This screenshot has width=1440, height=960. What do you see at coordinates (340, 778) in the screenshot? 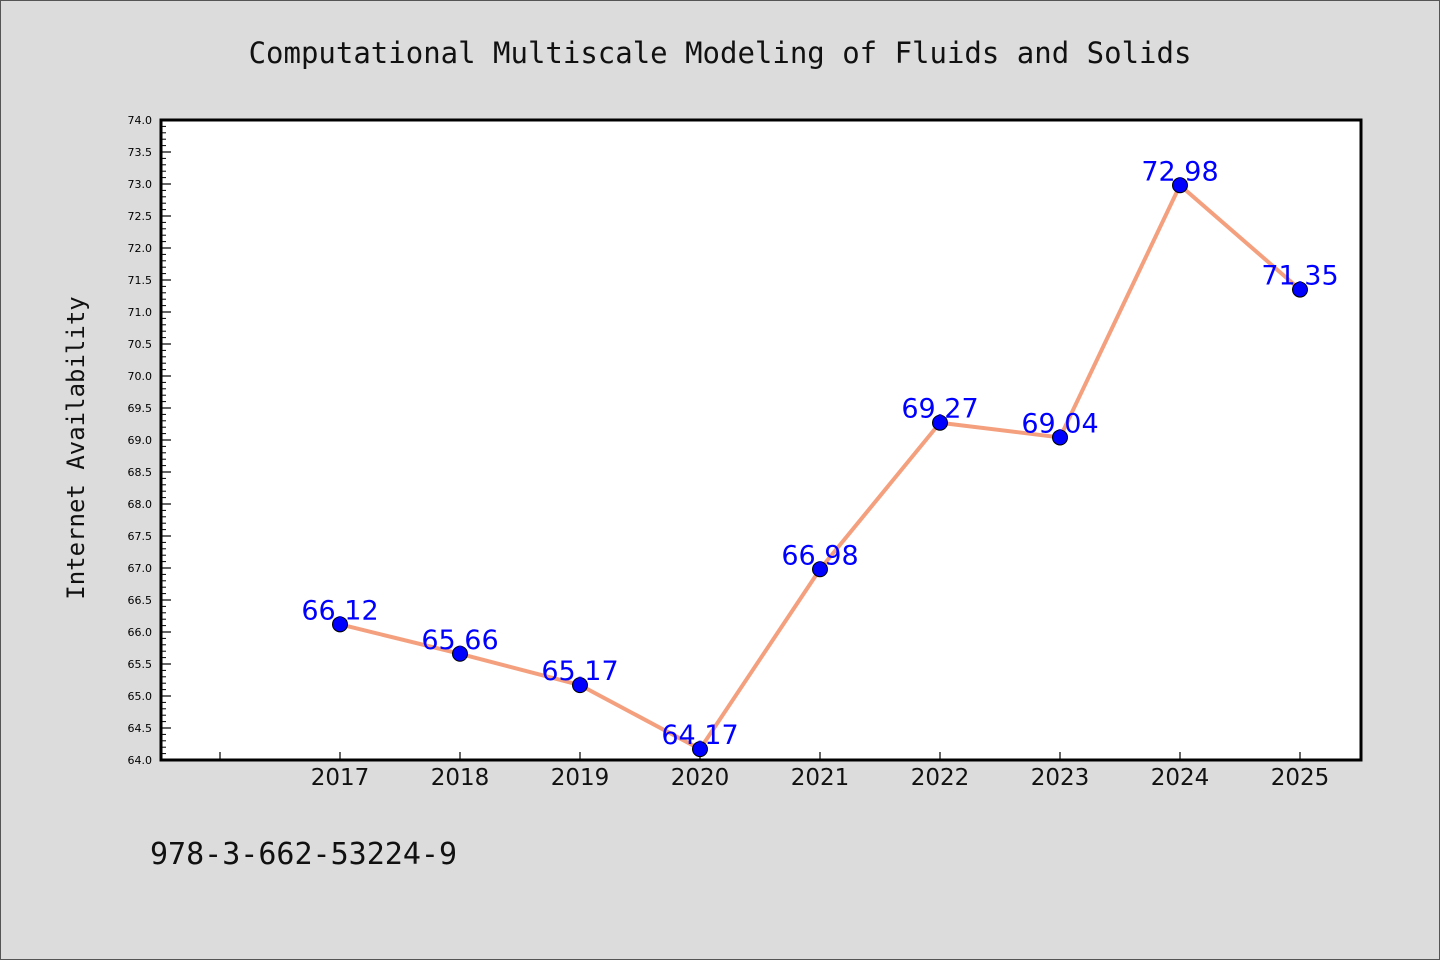
I see `x-tick-label: 2017` at bounding box center [340, 778].